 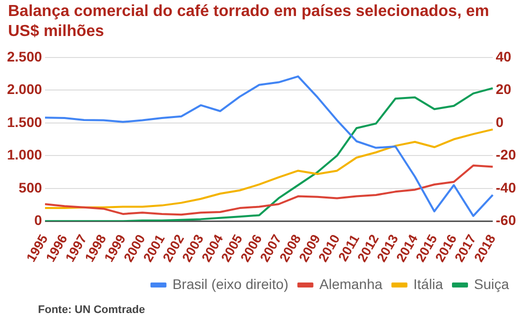 I want to click on y2-tick-label: -60, so click(x=506, y=220).